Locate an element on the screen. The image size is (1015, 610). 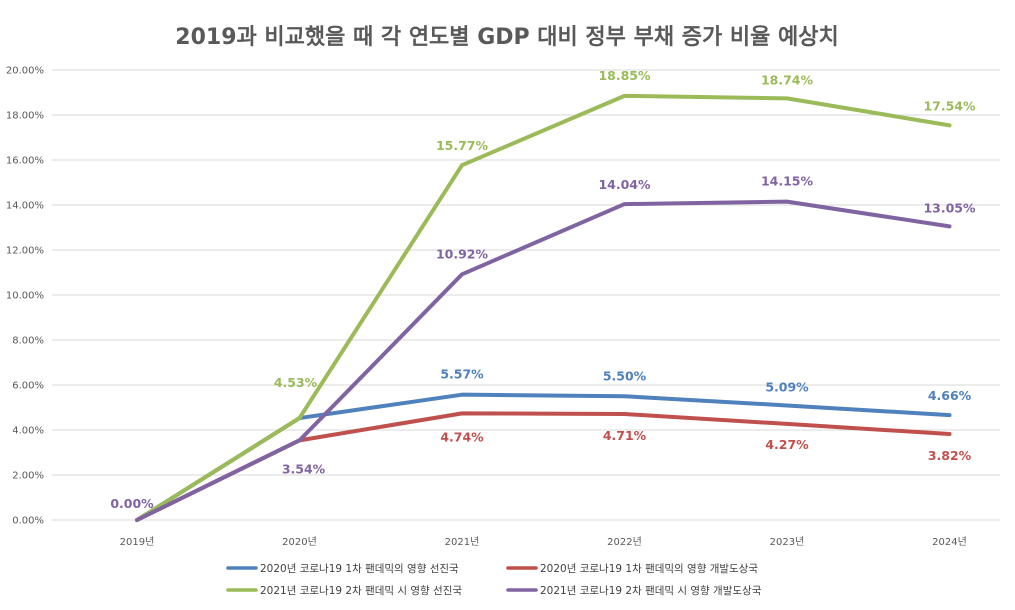
y-tick-label: 10.00% is located at coordinates (25, 296).